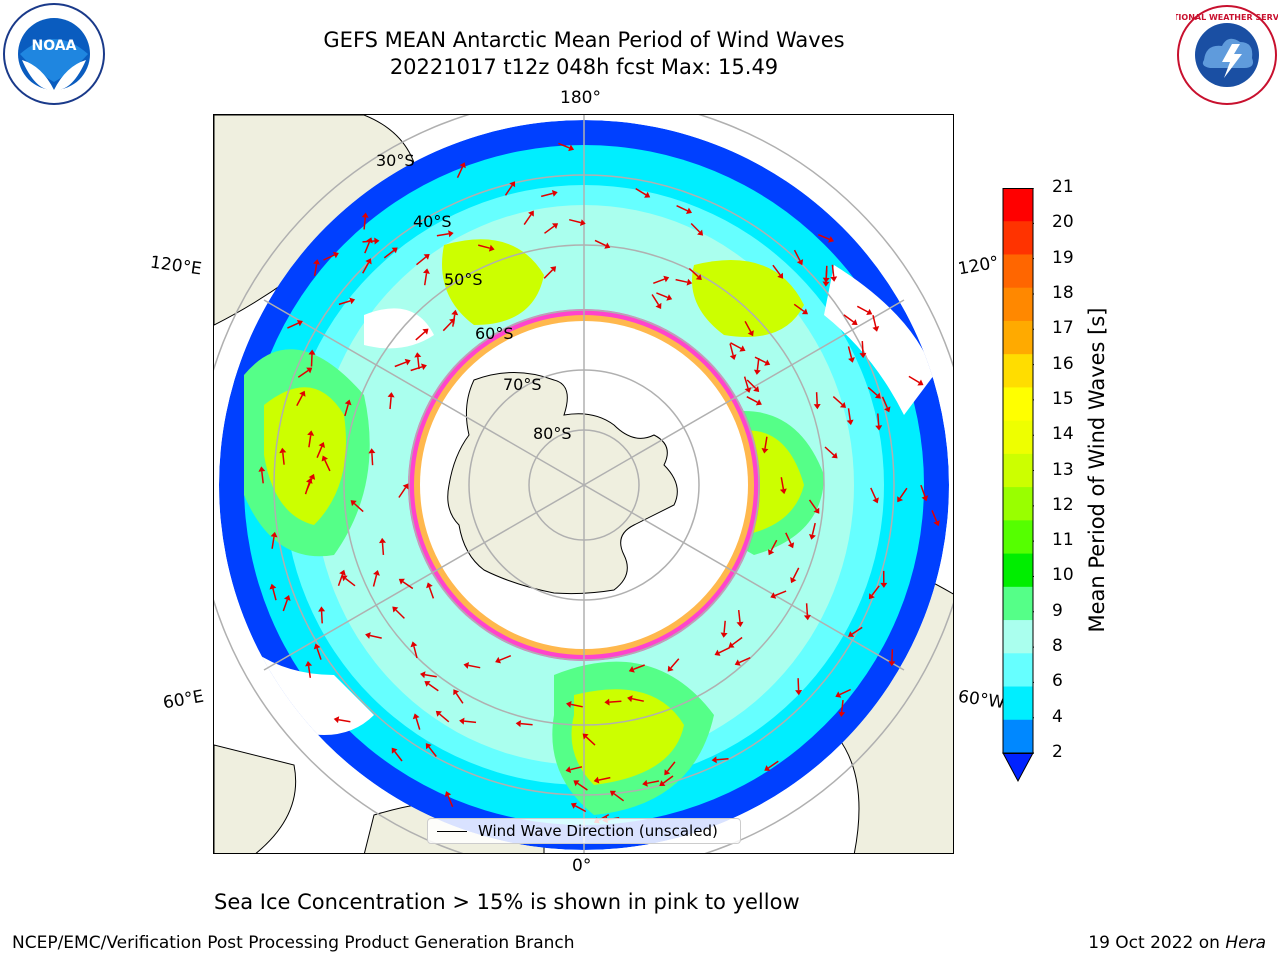 Image resolution: width=1280 pixels, height=960 pixels. Describe the element at coordinates (1154, 943) in the screenshot. I see `footer-date-text: 19 Oct 2022 on` at that location.